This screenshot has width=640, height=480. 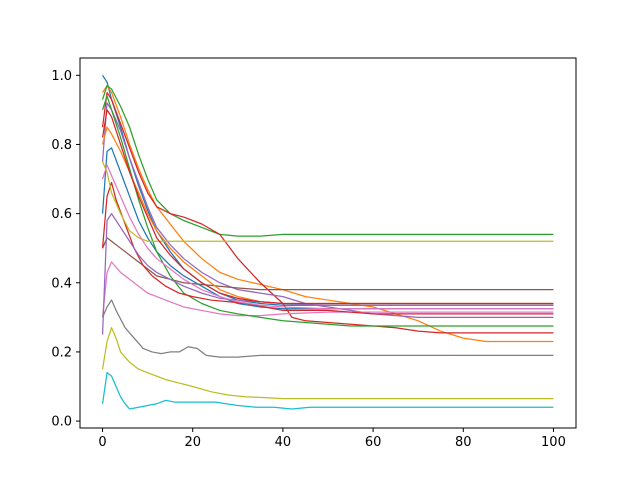 What do you see at coordinates (283, 442) in the screenshot?
I see `x-tick-label: 40` at bounding box center [283, 442].